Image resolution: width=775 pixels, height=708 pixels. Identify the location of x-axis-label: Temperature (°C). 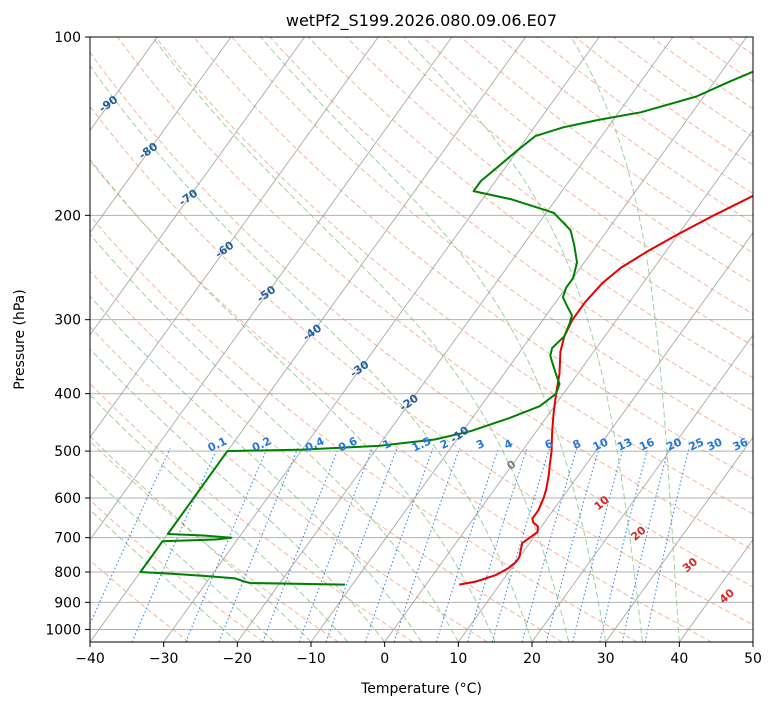
(421, 689).